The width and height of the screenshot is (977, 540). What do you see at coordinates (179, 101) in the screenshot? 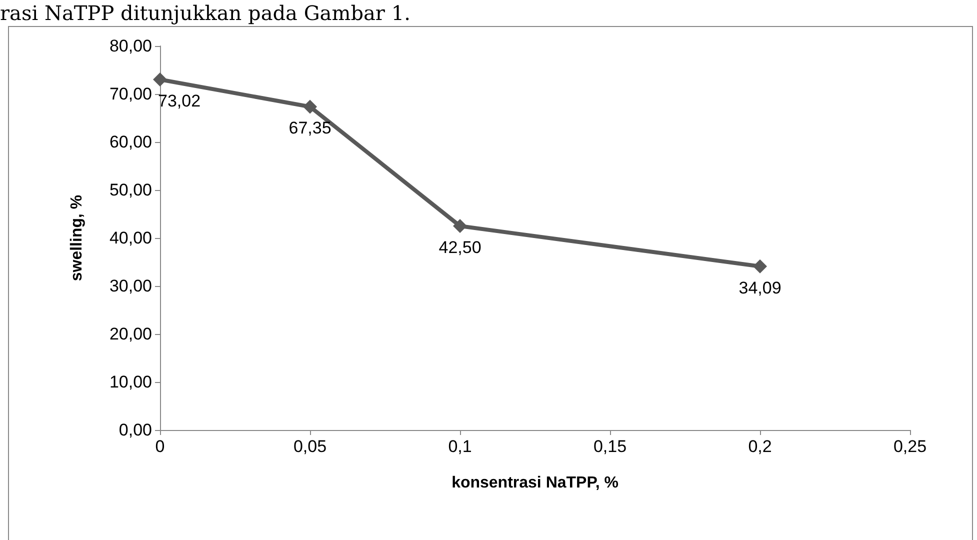
I see `data-label: 73,02` at bounding box center [179, 101].